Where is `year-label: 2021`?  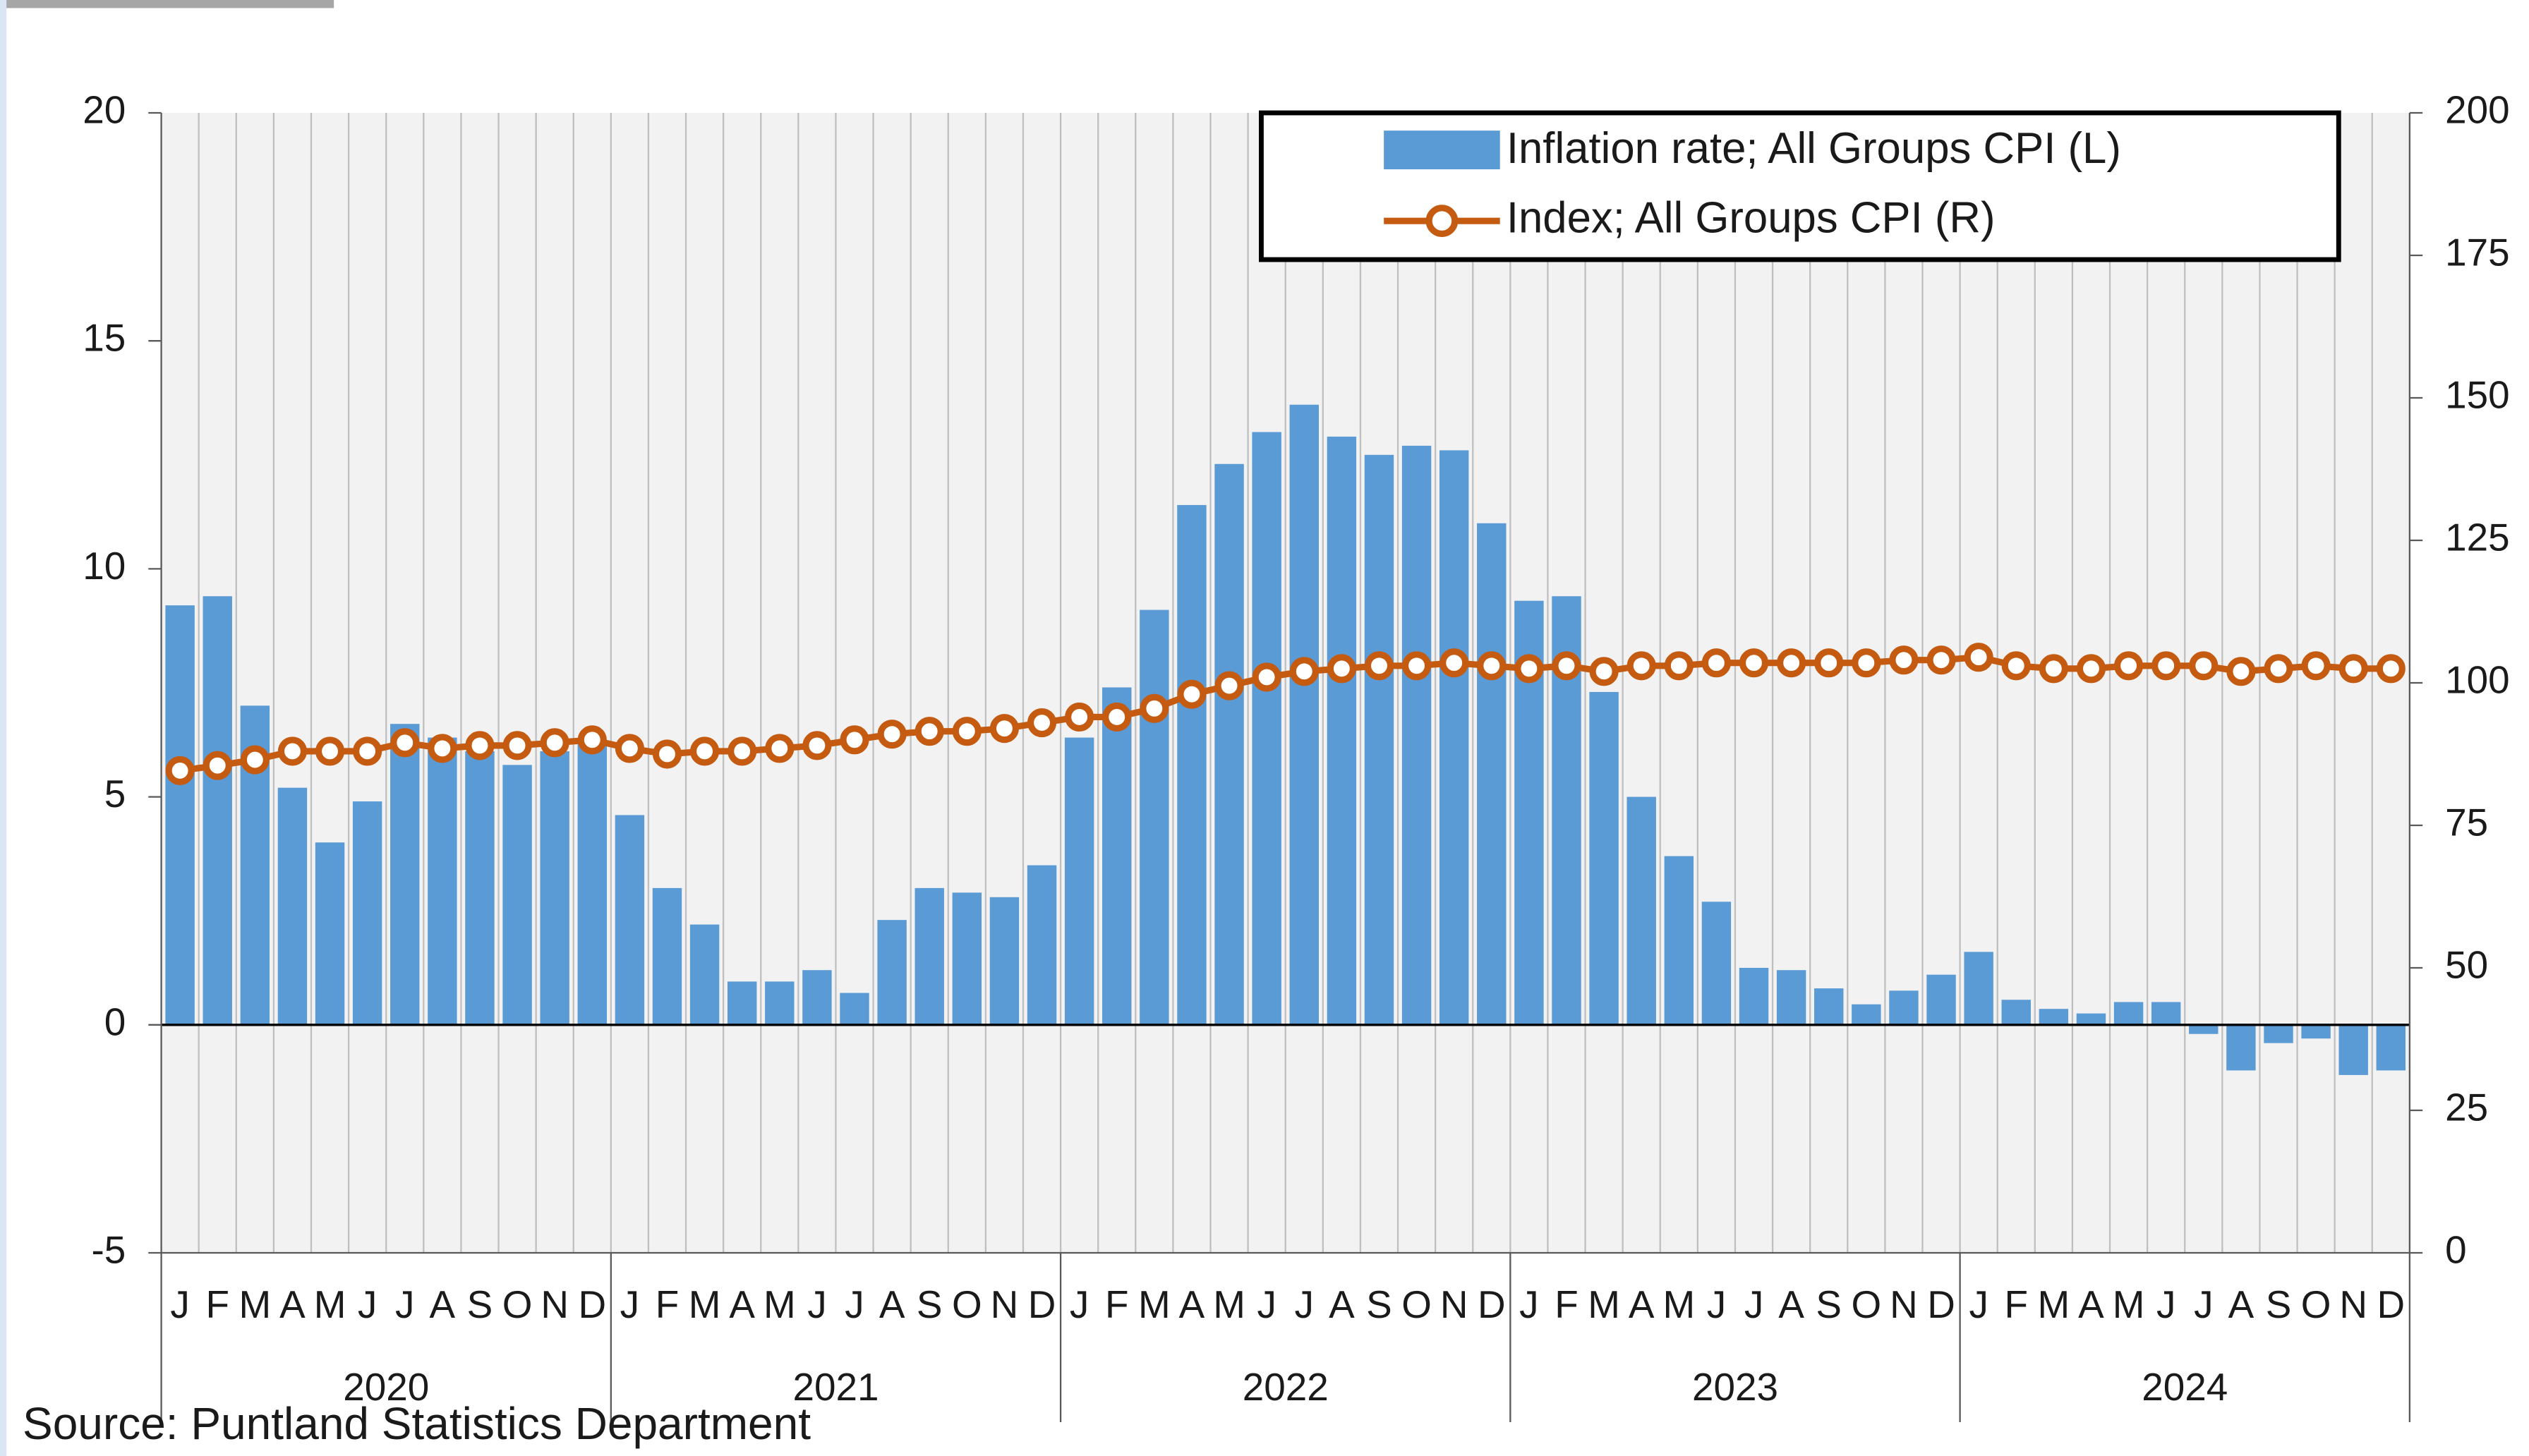
year-label: 2021 is located at coordinates (835, 1387).